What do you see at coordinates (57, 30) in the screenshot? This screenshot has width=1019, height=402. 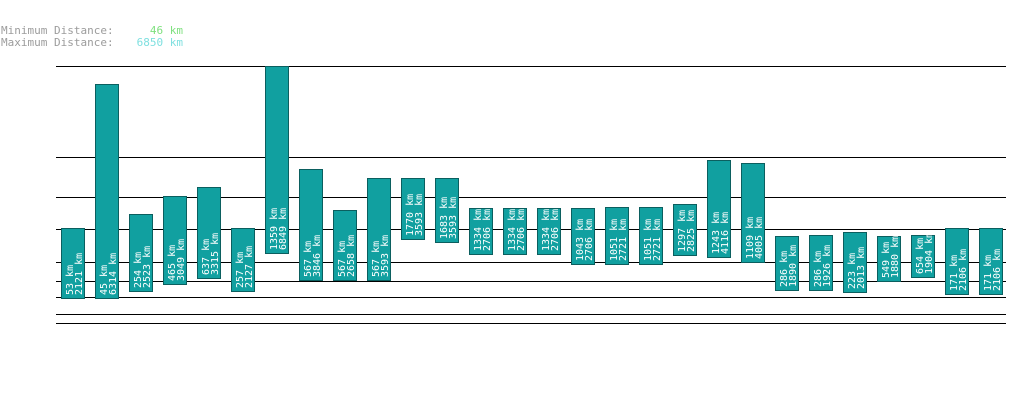 I see `min-distance-label: Minimum Distance:` at bounding box center [57, 30].